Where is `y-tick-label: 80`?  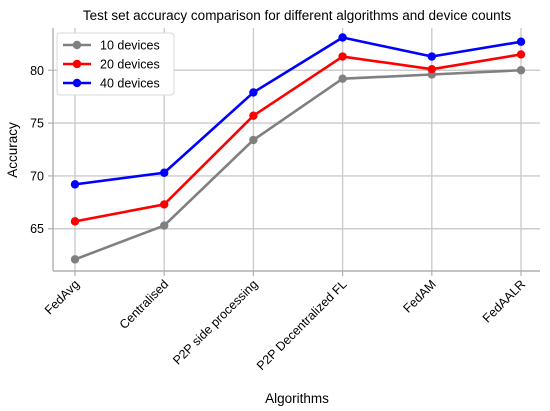 y-tick-label: 80 is located at coordinates (37, 71).